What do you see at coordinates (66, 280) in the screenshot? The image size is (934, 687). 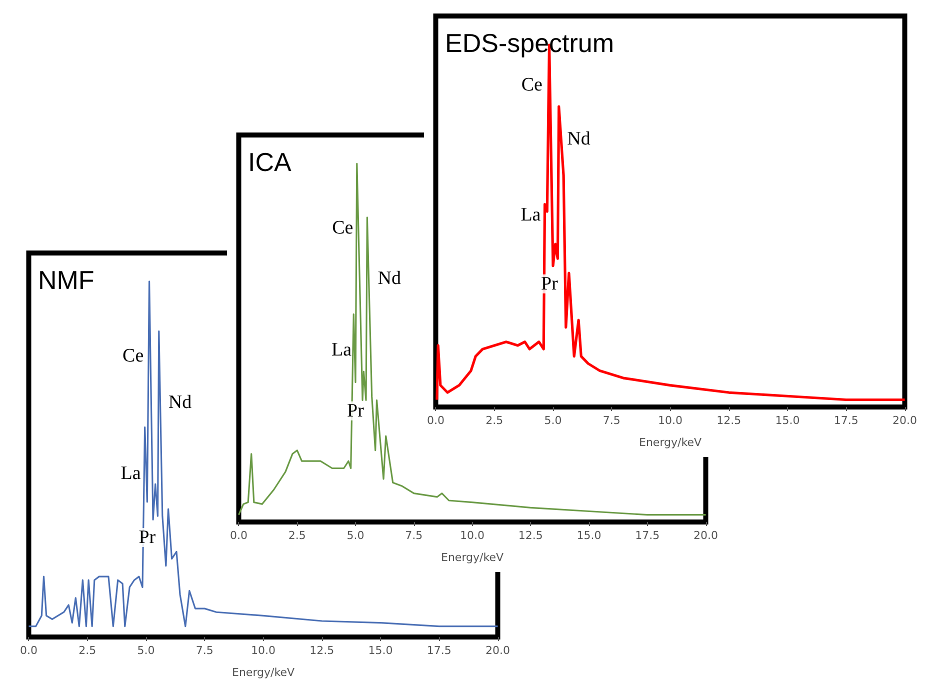 I see `chart-title: NMF` at bounding box center [66, 280].